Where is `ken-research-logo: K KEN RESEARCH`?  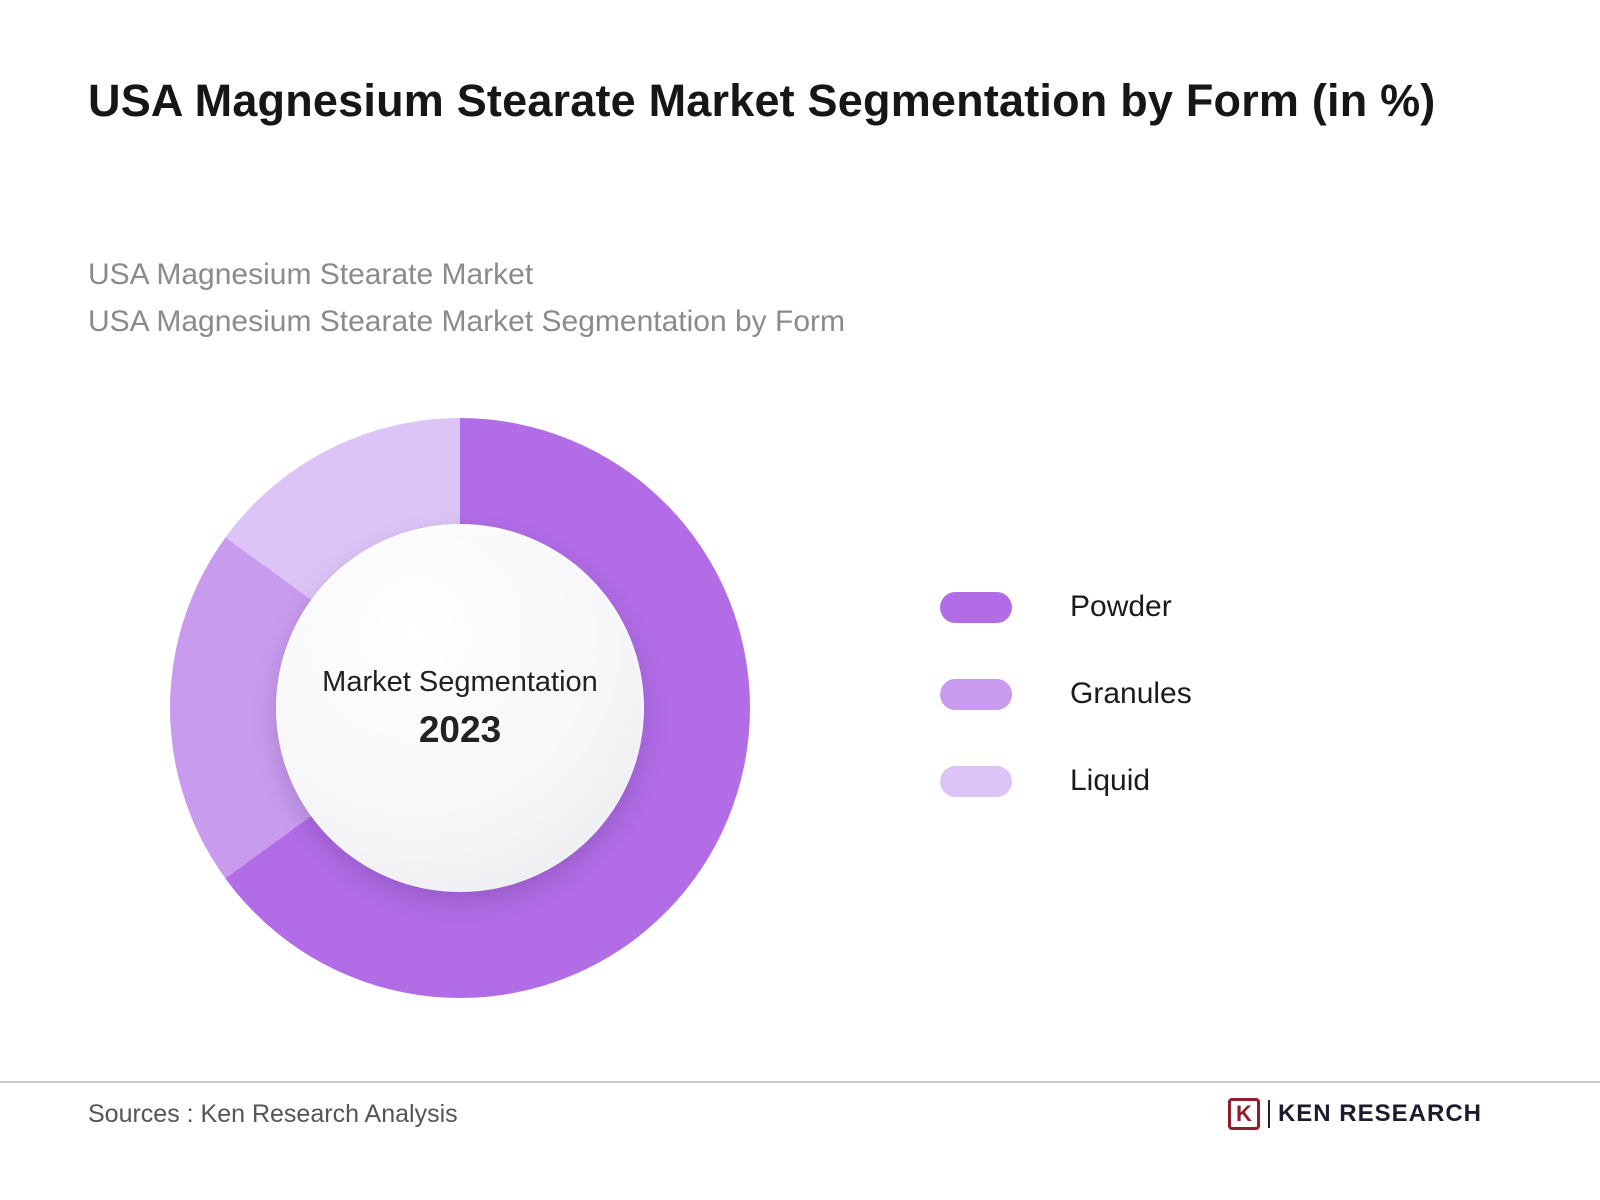
ken-research-logo: K KEN RESEARCH is located at coordinates (1354, 1114).